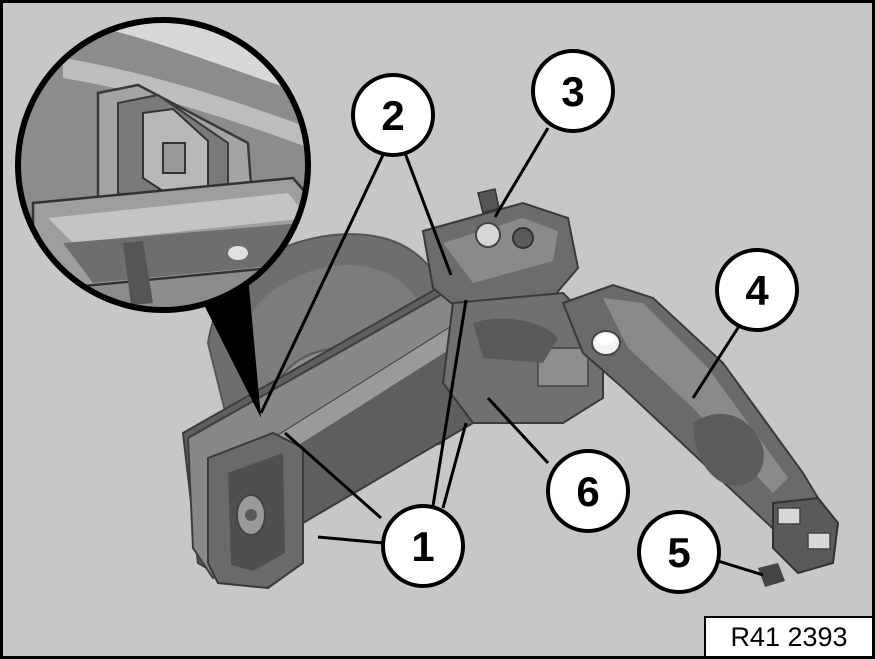 This screenshot has height=659, width=875. I want to click on callout-4-label: 4, so click(757, 290).